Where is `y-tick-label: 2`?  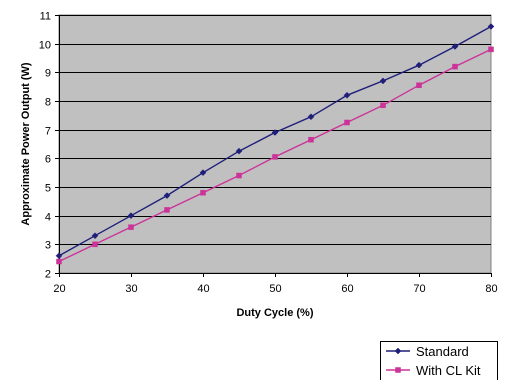 y-tick-label: 2 is located at coordinates (48, 275).